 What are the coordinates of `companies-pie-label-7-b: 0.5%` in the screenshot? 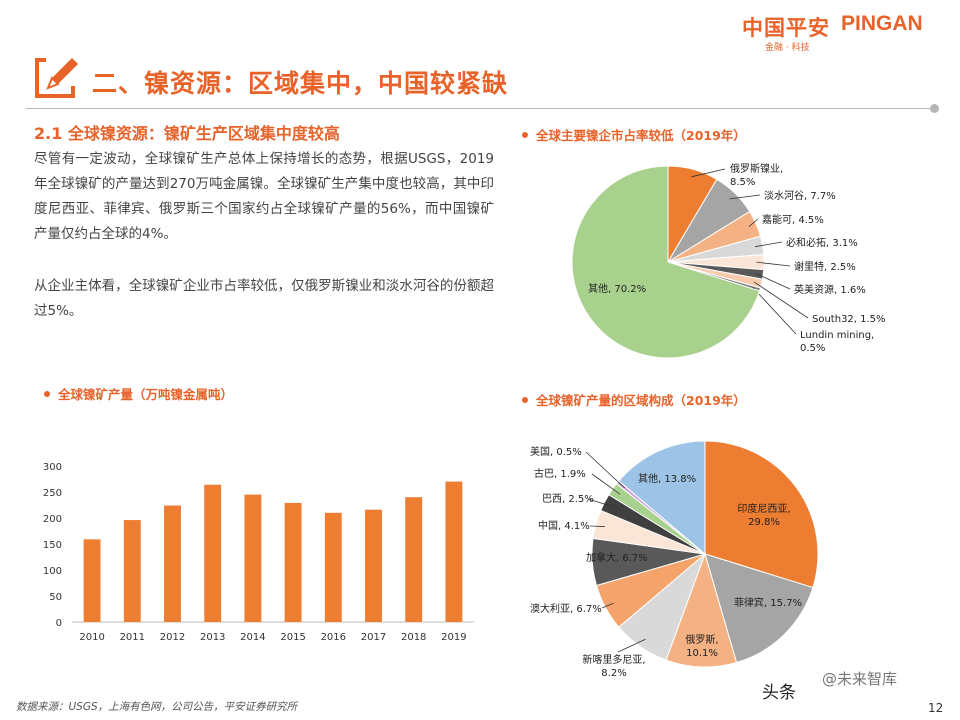 It's located at (812, 348).